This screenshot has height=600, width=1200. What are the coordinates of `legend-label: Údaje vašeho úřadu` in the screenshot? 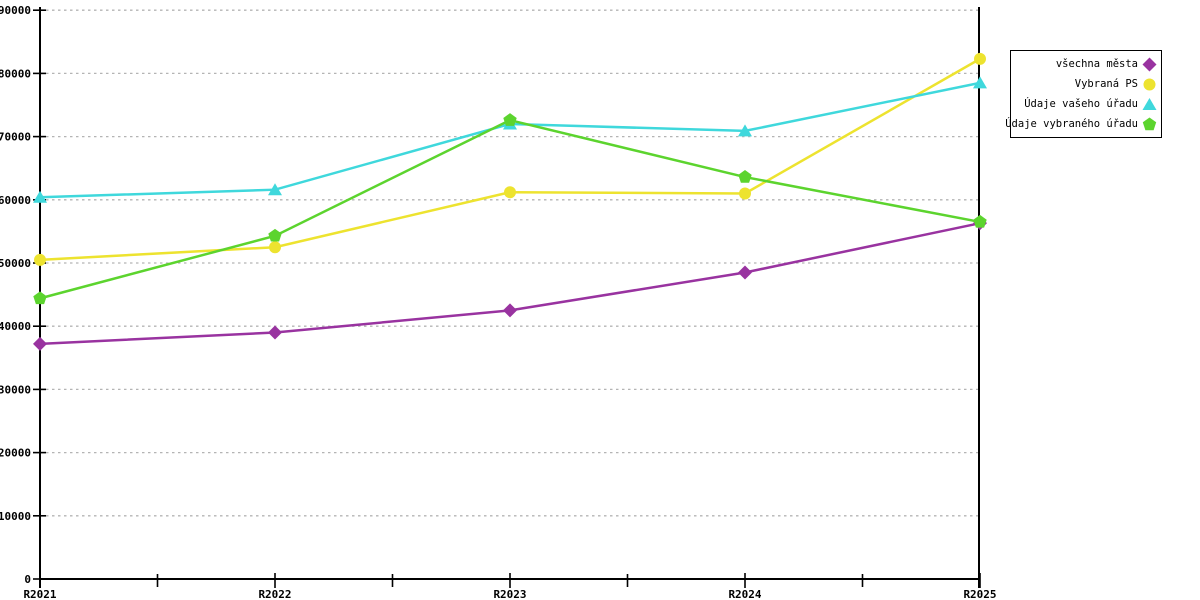 It's located at (1081, 104).